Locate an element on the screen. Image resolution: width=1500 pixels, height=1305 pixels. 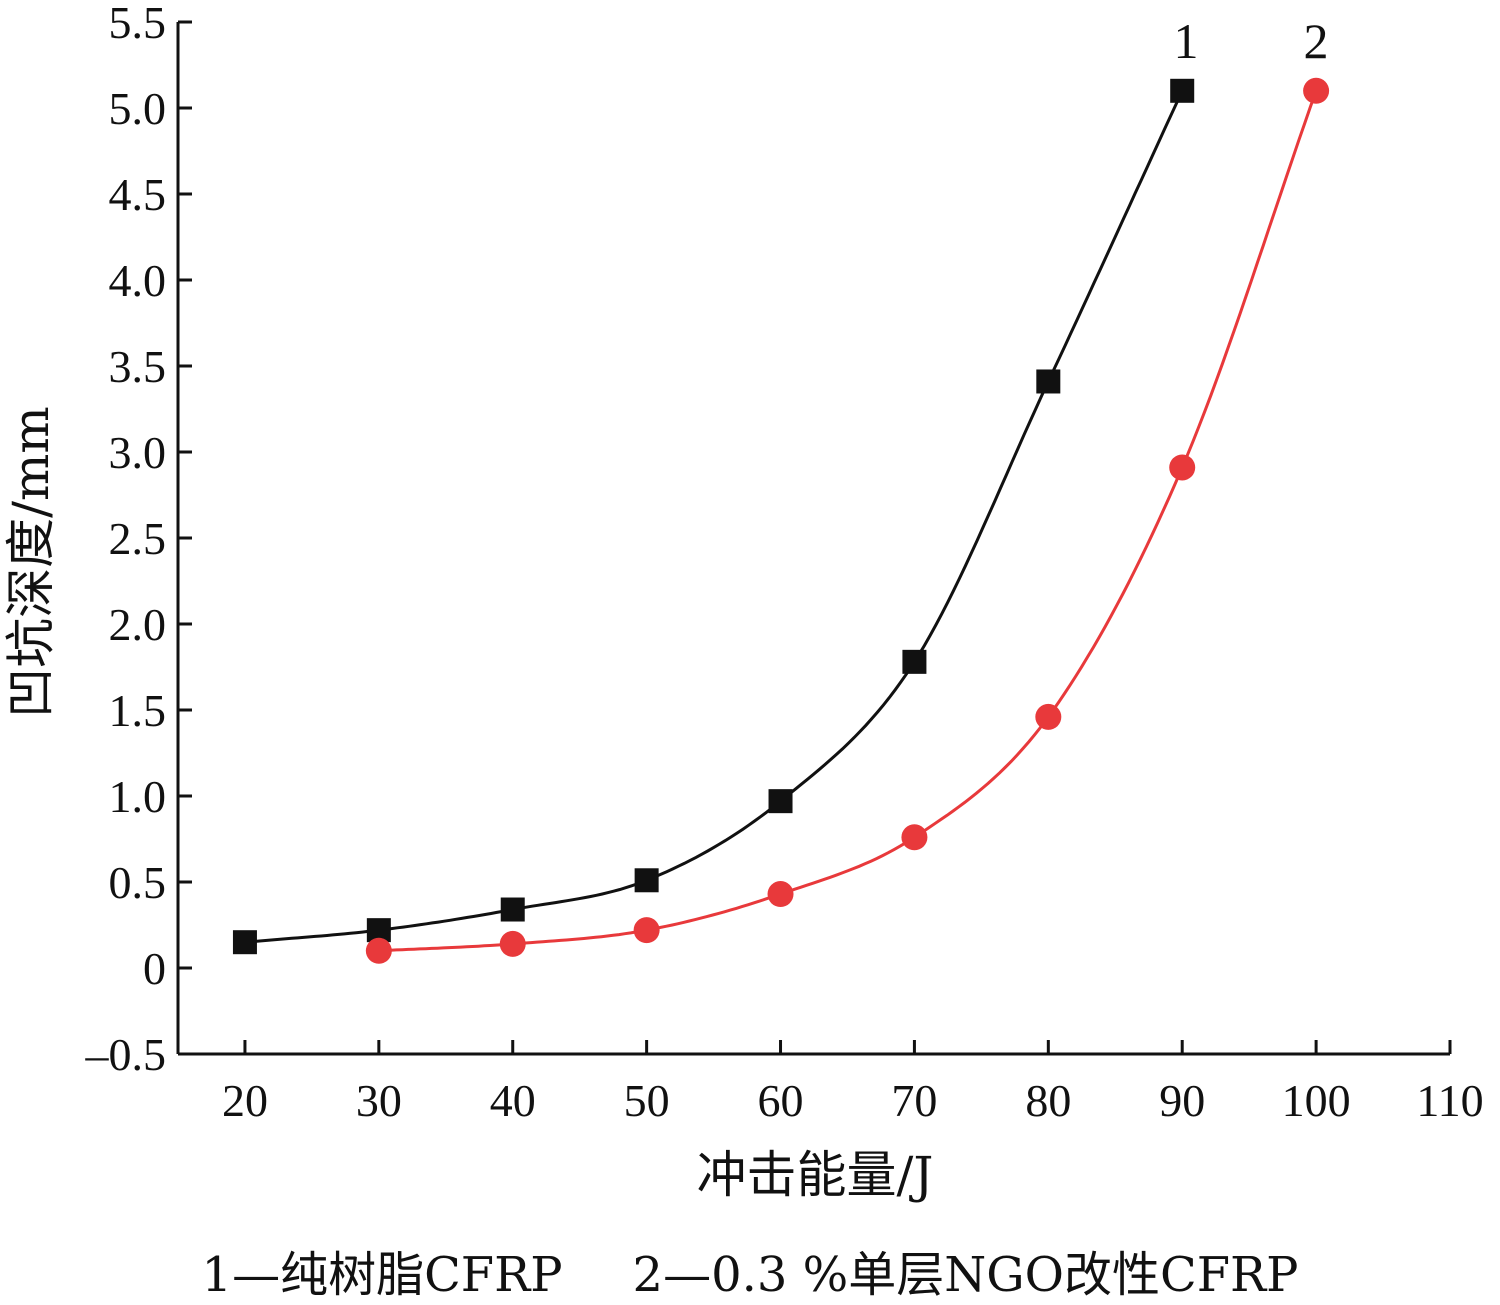
series-2-tag: 2 is located at coordinates (1316, 41).